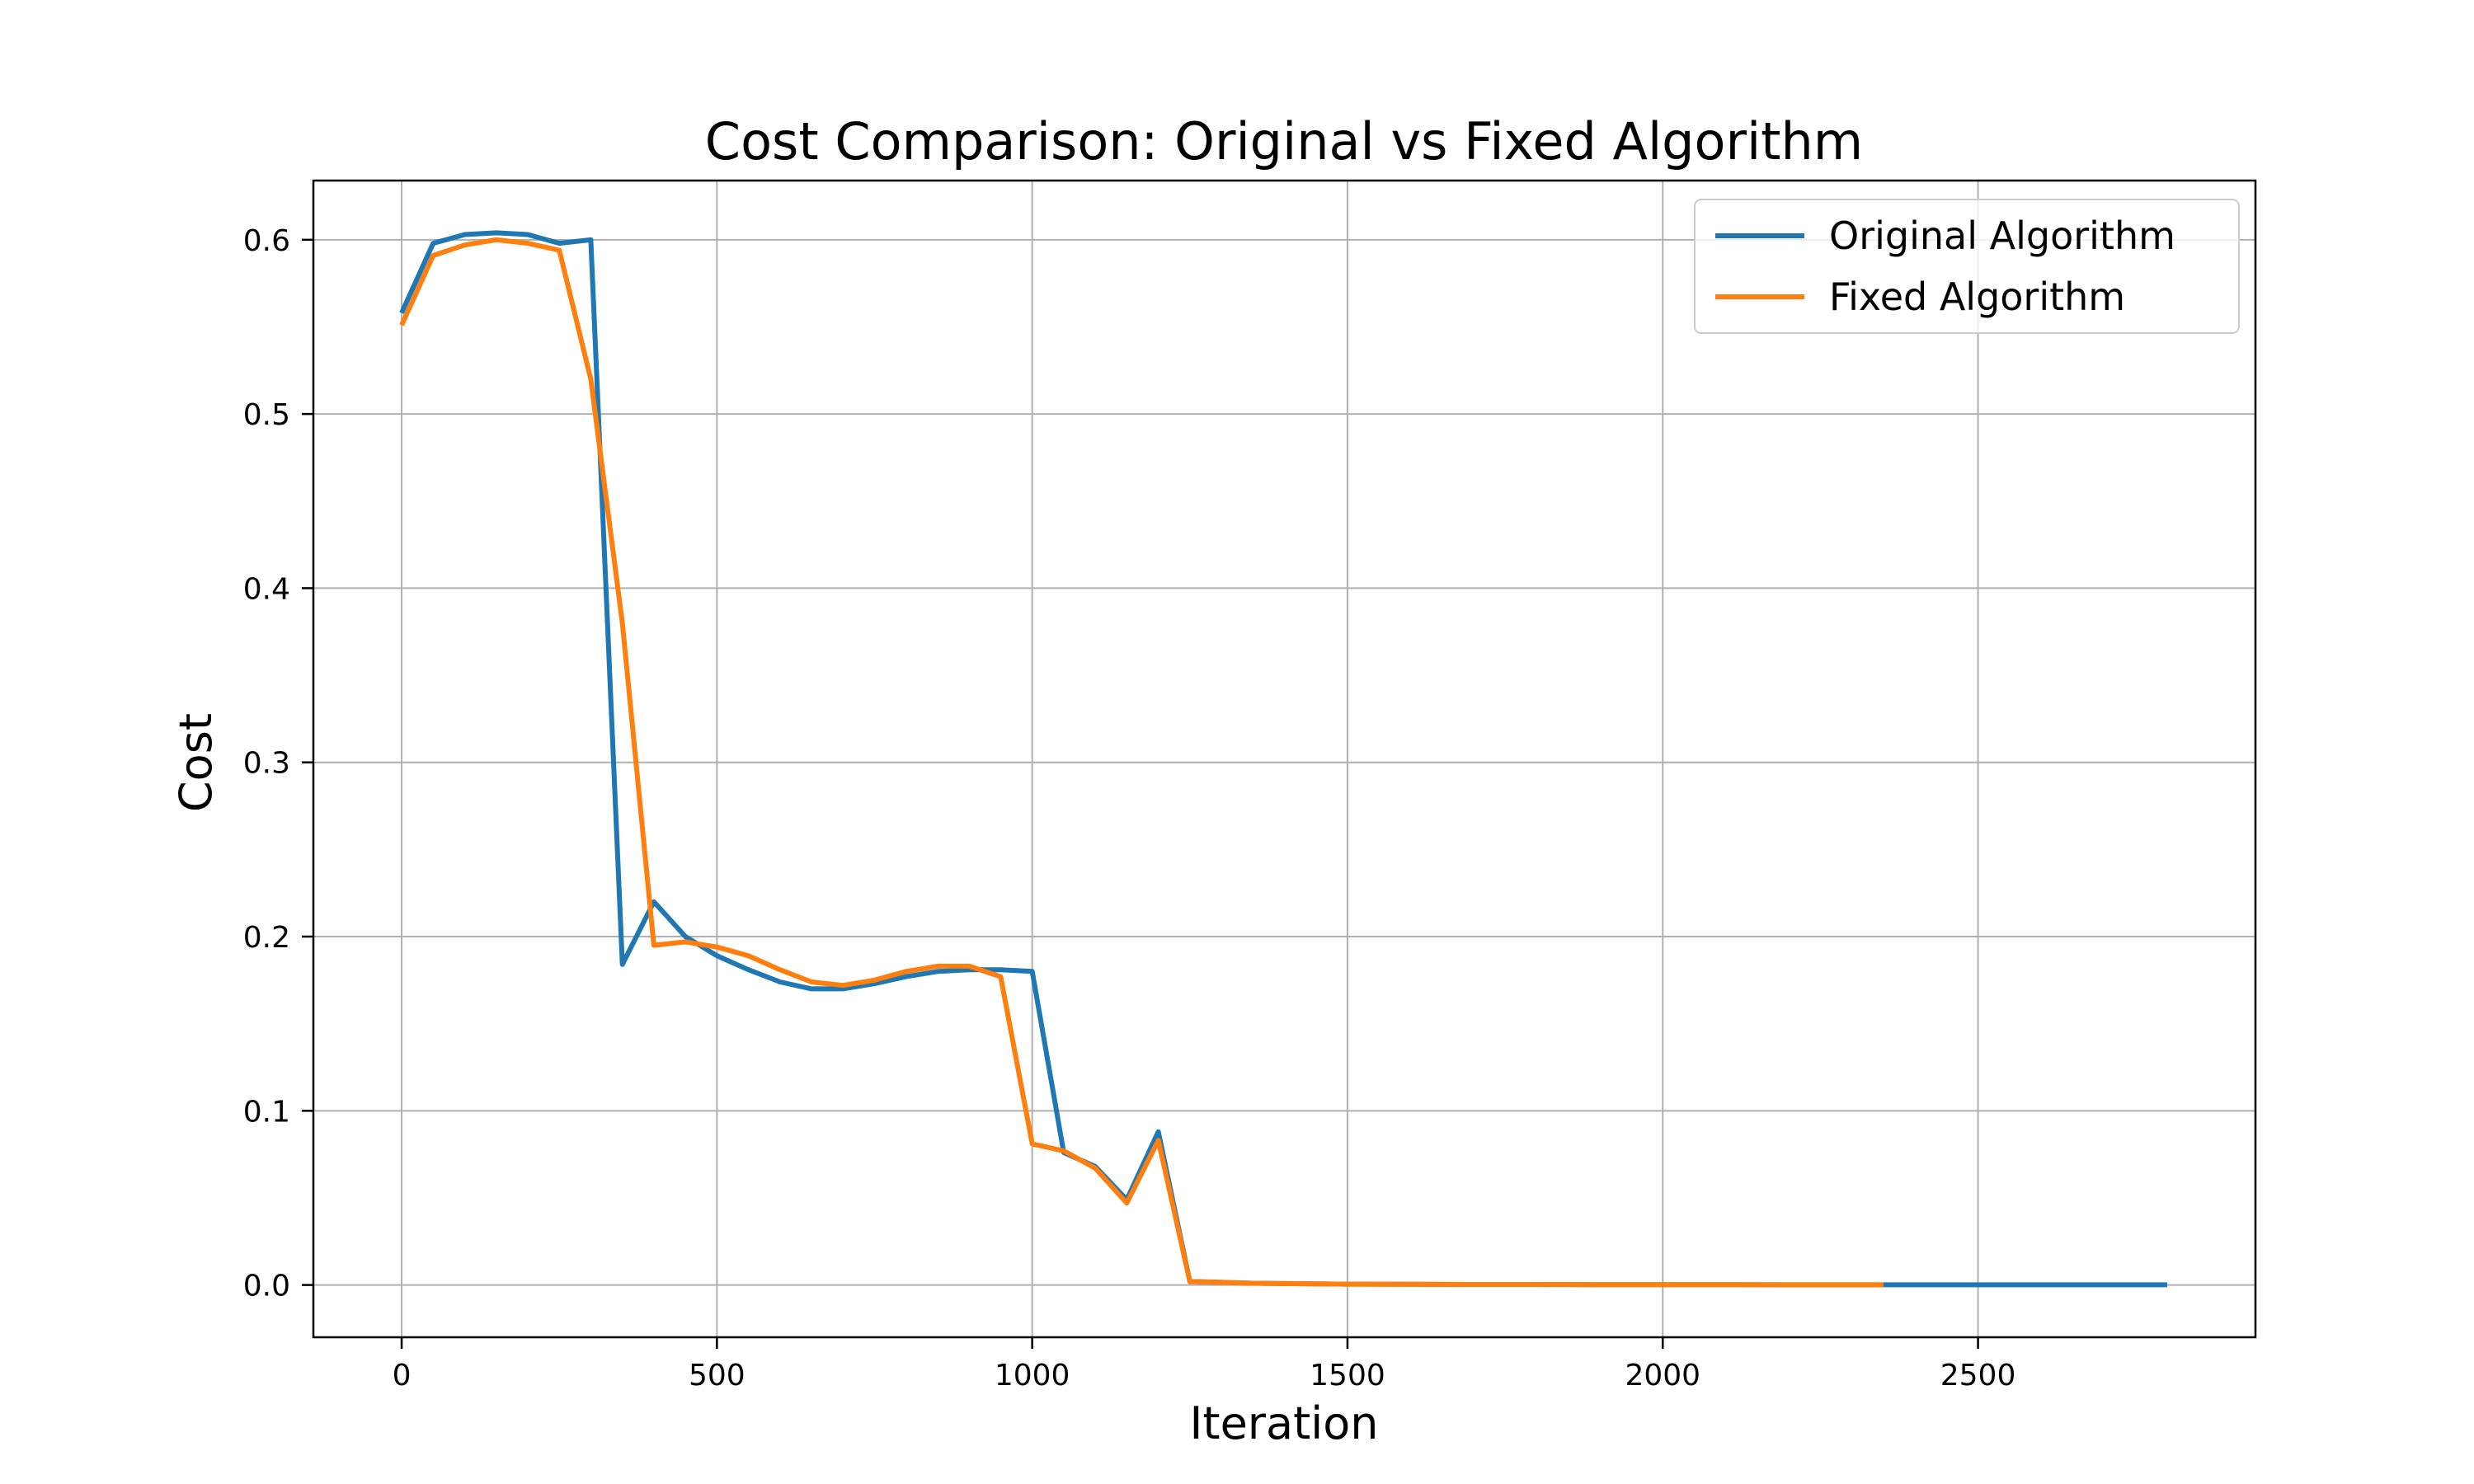  I want to click on legend: Original Algorithm Fixed Algorithm, so click(1967, 266).